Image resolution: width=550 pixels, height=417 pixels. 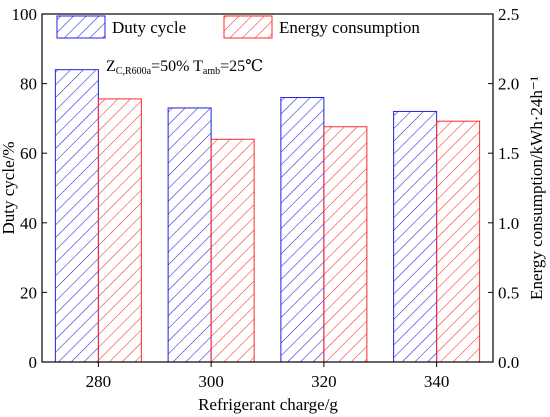 I want to click on legend-label-duty-cycle: Duty cycle, so click(x=149, y=27).